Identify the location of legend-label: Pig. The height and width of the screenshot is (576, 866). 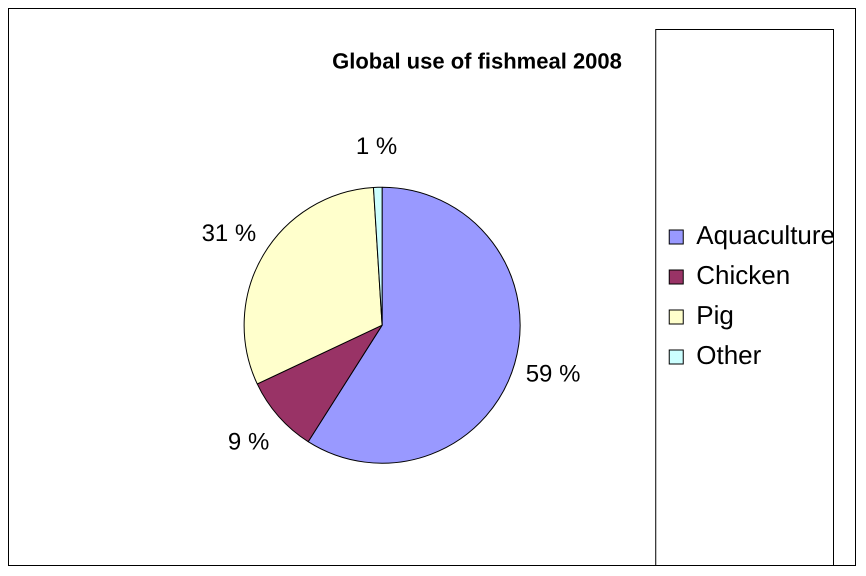
(715, 315).